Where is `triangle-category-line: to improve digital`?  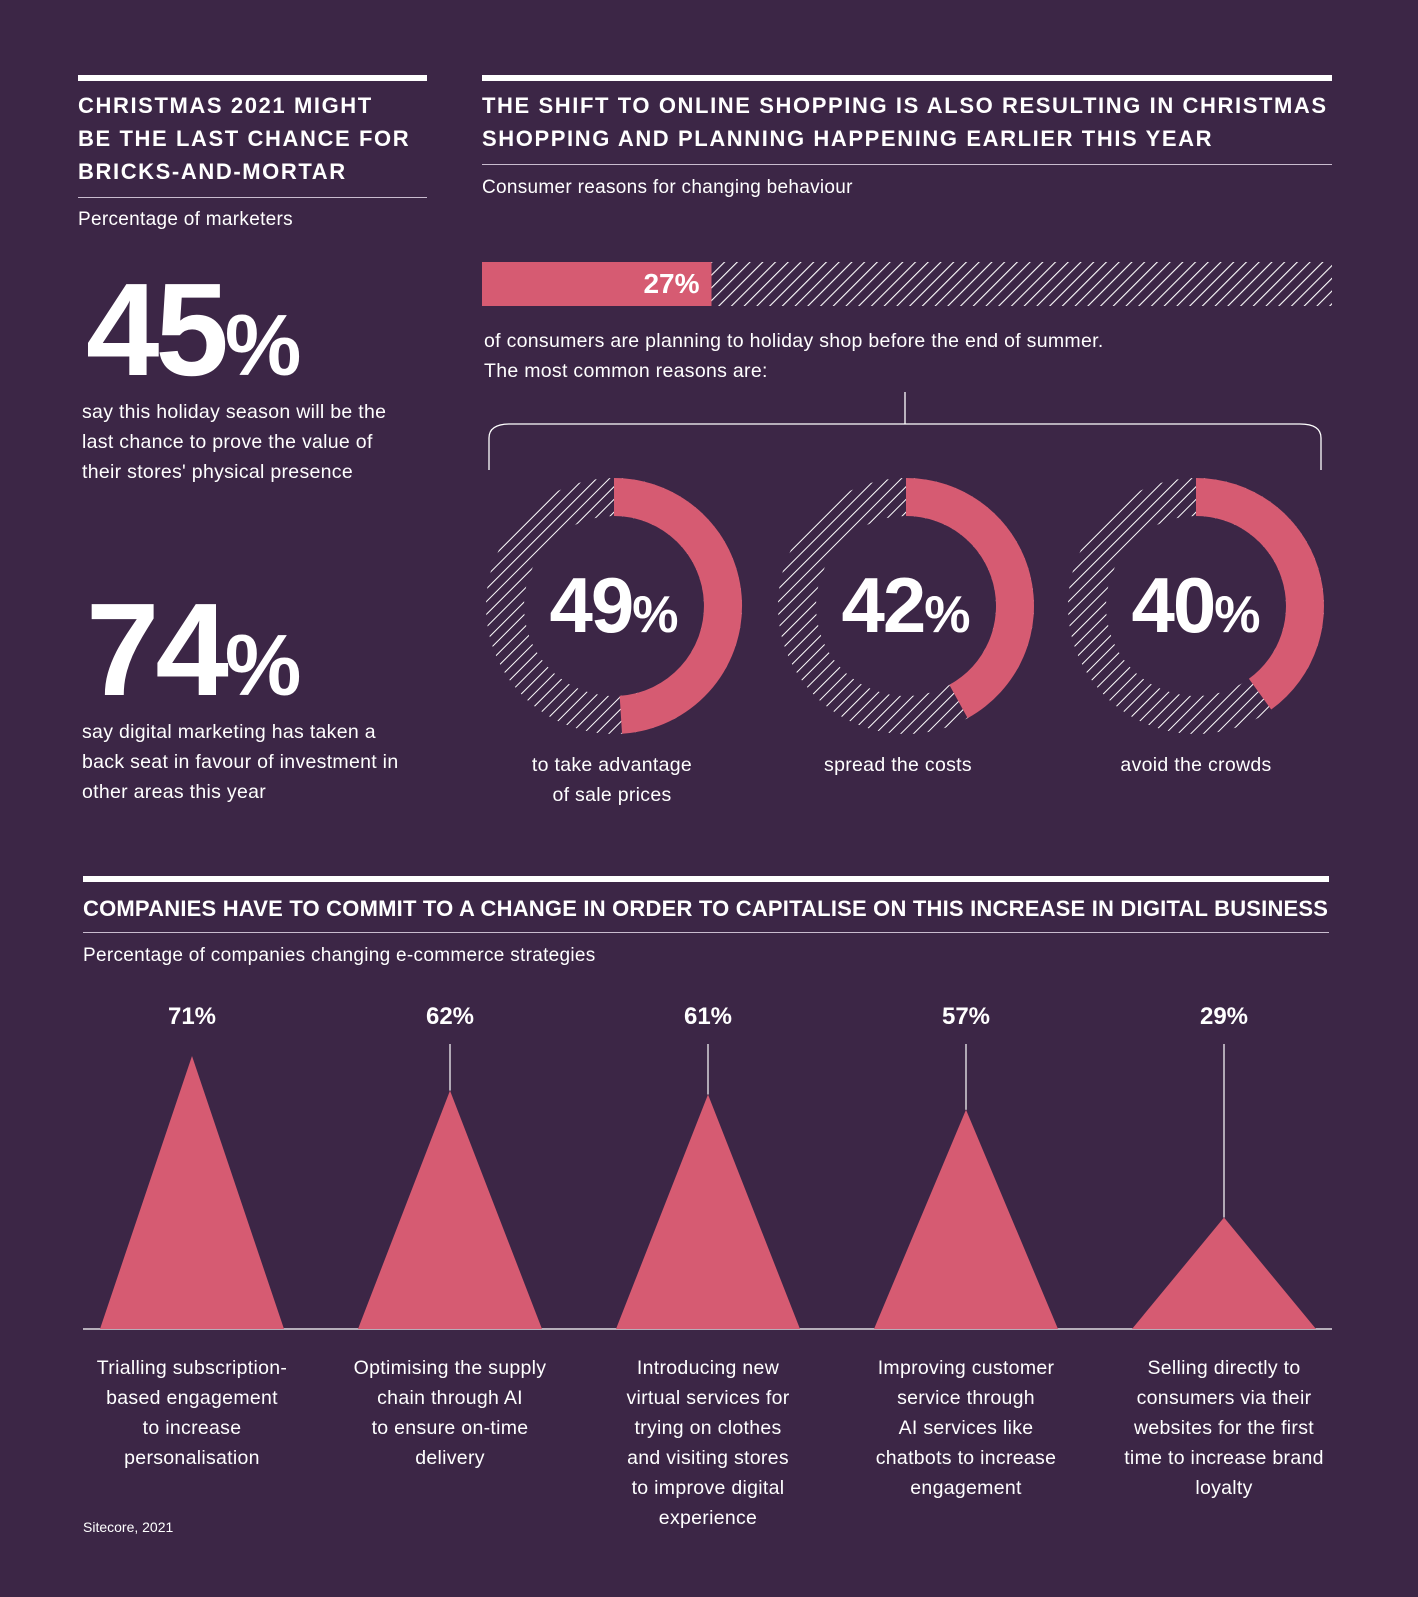 triangle-category-line: to improve digital is located at coordinates (708, 1488).